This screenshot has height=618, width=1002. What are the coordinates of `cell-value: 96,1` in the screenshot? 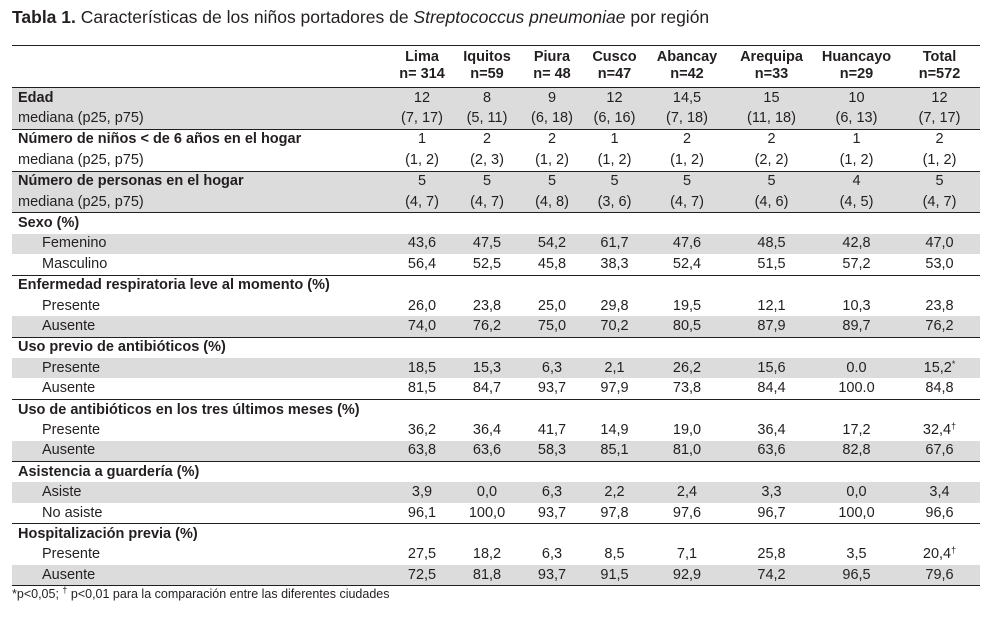 It's located at (422, 512).